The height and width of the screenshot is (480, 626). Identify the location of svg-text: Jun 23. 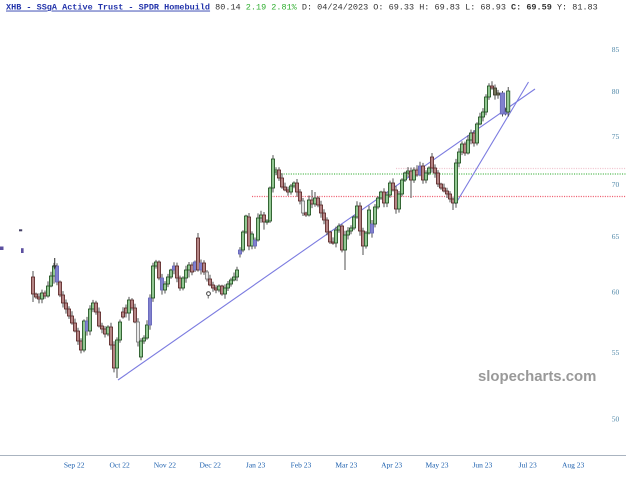
(483, 465).